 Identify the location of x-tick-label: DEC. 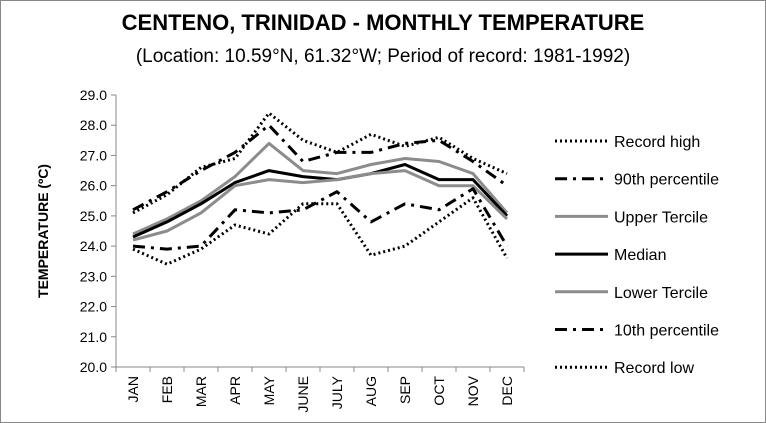
(507, 391).